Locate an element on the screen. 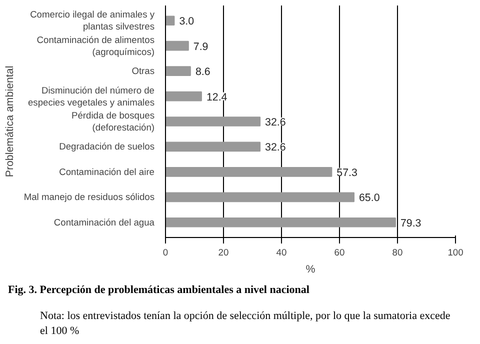 The width and height of the screenshot is (480, 344). y-tick-label: Contaminación de alimentos (agroquímicos) is located at coordinates (95, 45).